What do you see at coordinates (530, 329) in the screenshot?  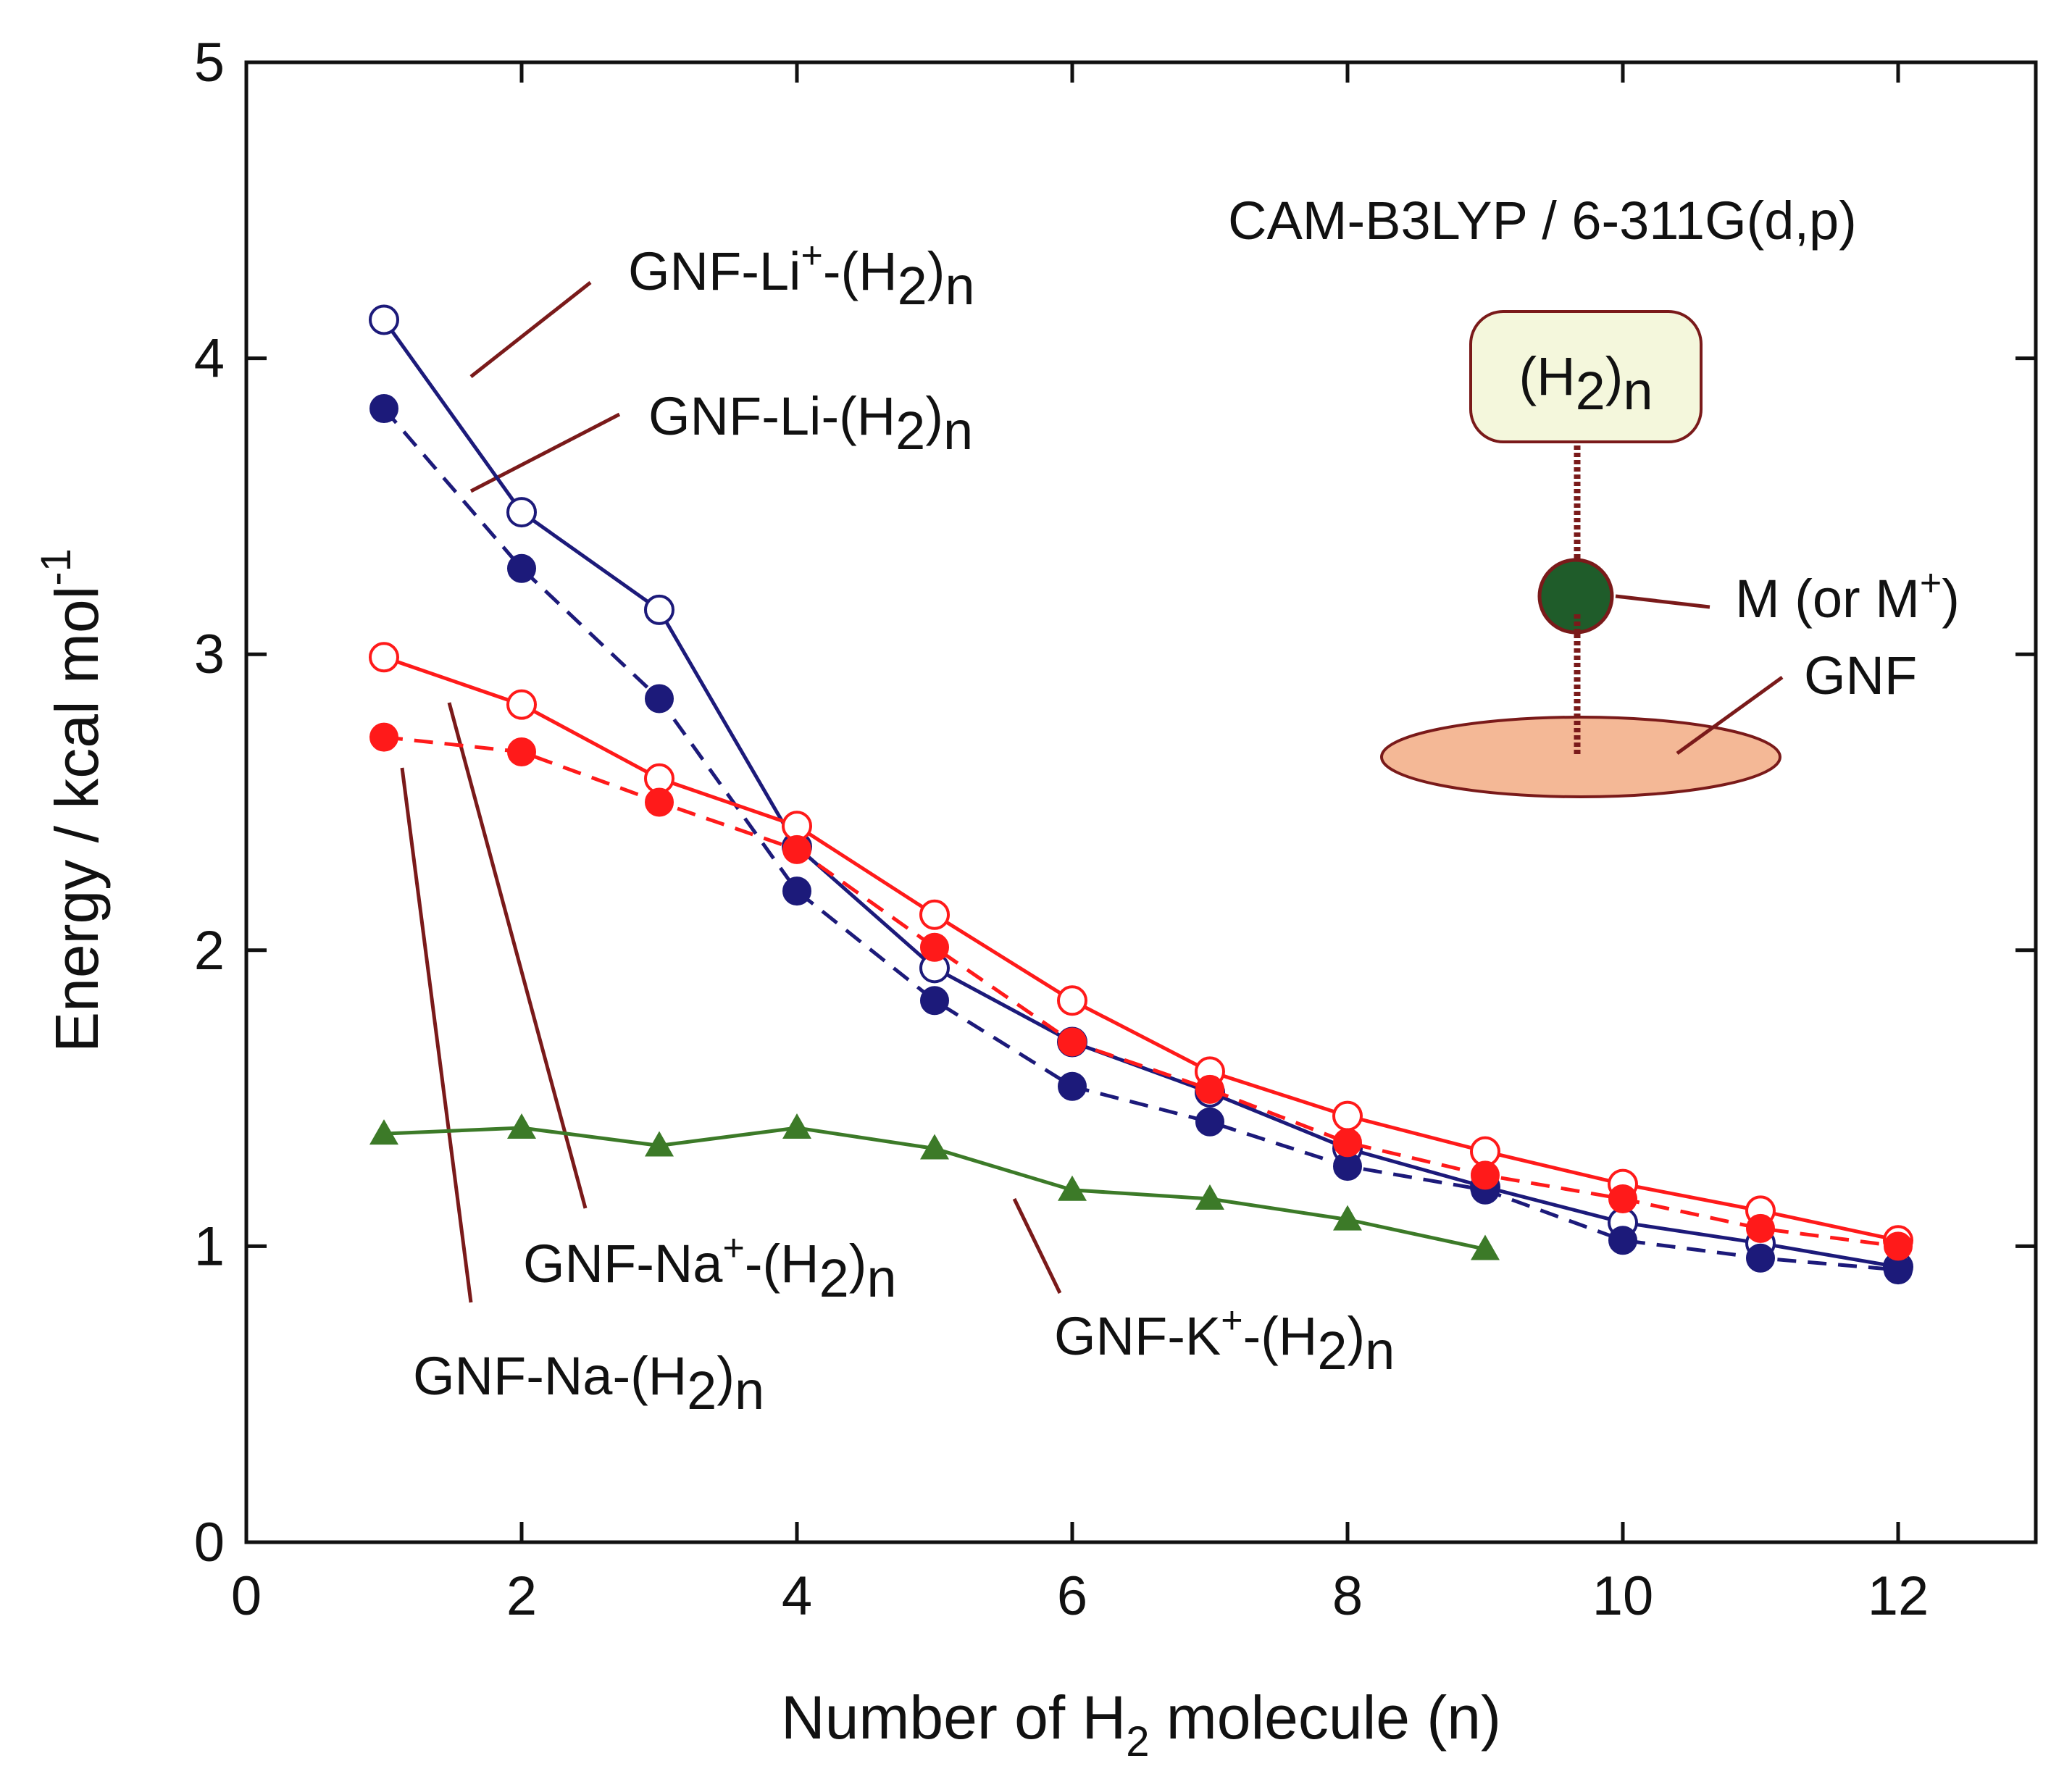 I see `leader-li-plus` at bounding box center [530, 329].